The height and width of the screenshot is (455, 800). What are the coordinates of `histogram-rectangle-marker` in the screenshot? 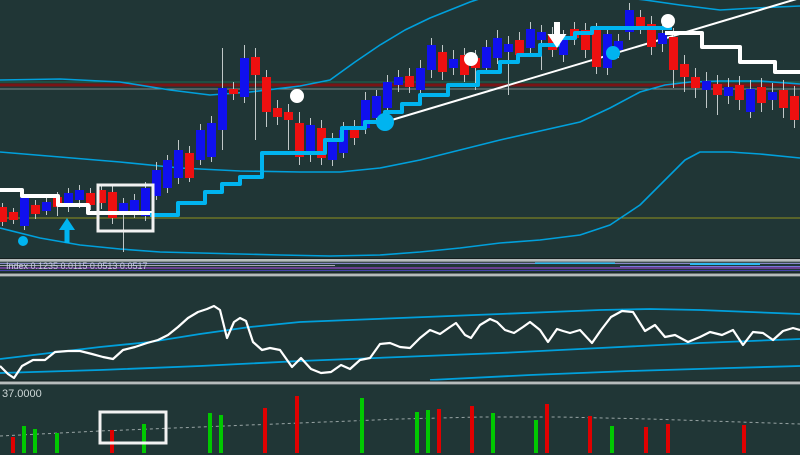 It's located at (133, 427).